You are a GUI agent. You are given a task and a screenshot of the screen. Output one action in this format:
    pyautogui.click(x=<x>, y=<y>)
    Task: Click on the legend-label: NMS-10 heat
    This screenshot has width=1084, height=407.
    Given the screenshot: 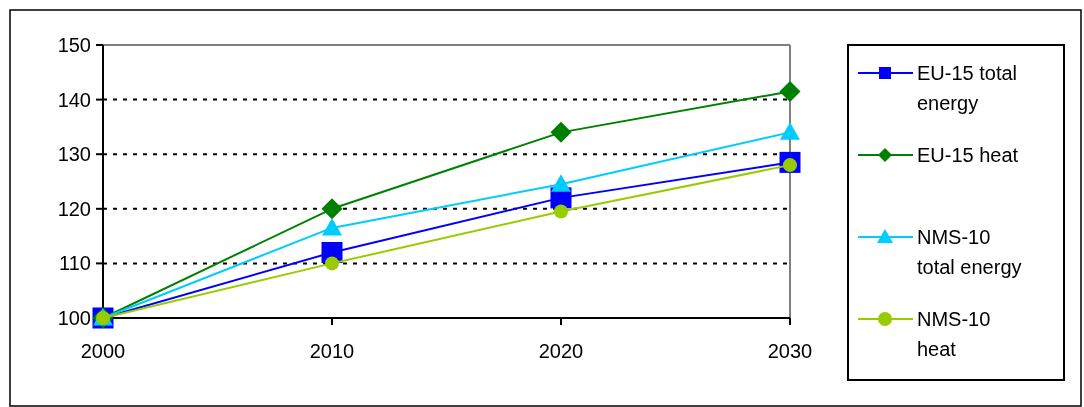 What is the action you would take?
    pyautogui.click(x=954, y=334)
    